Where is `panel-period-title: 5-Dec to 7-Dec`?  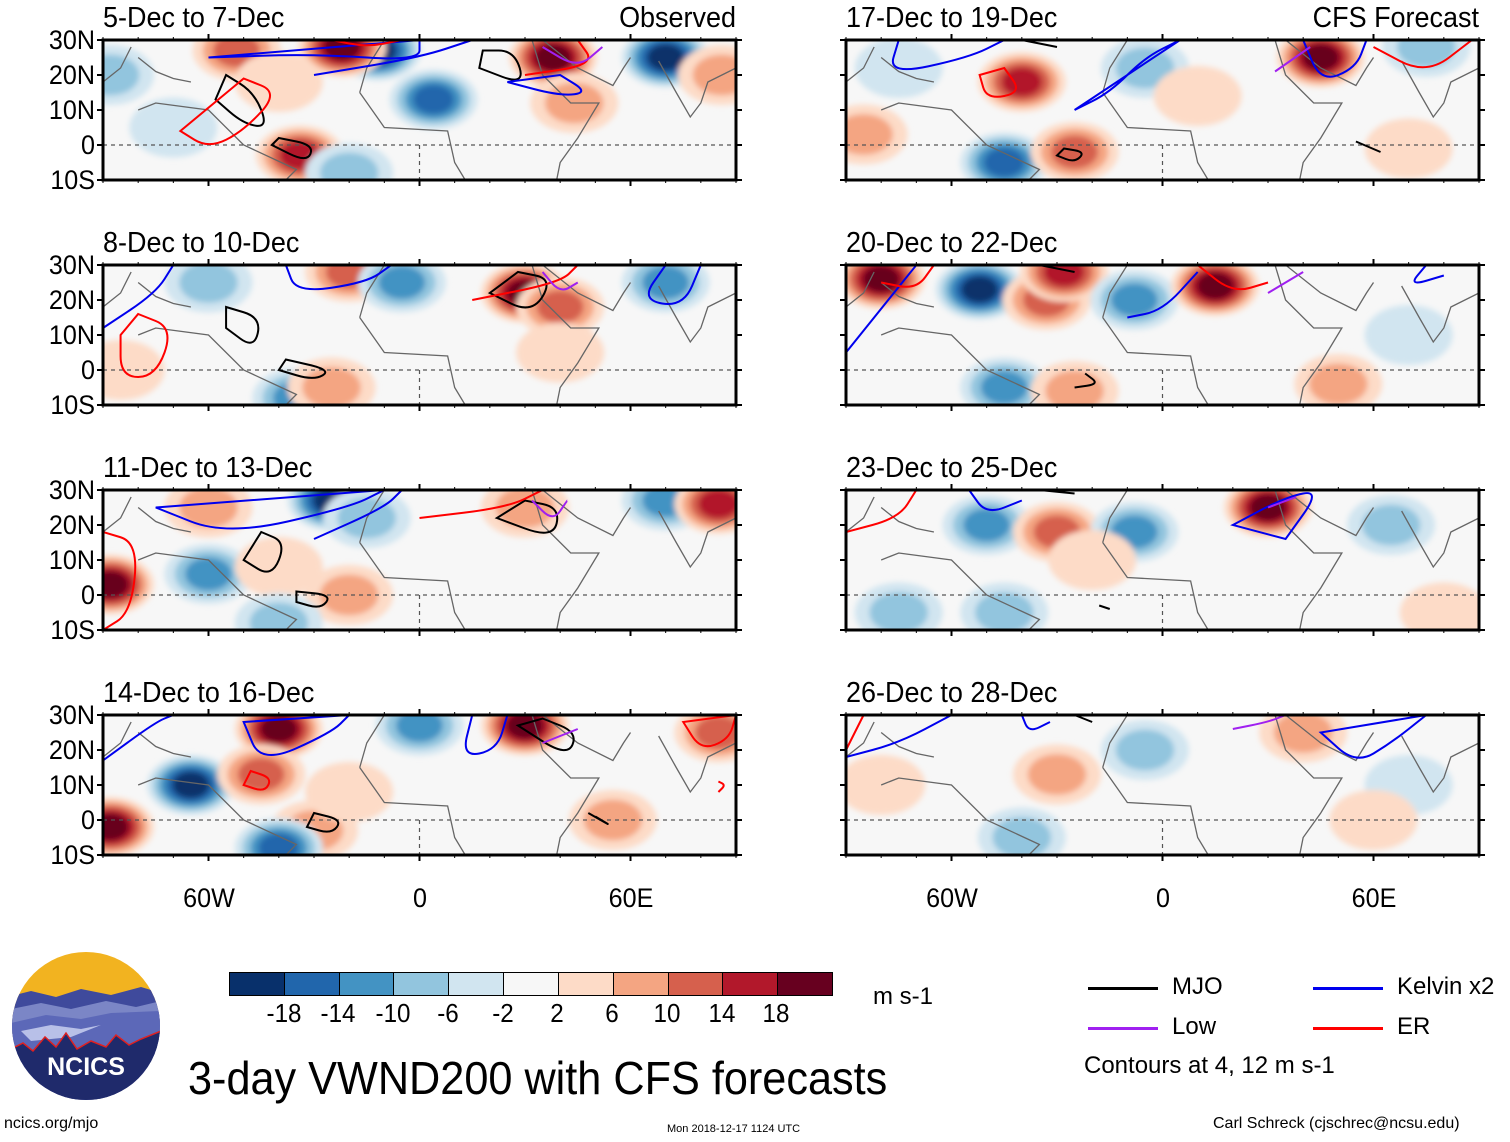 panel-period-title: 5-Dec to 7-Dec is located at coordinates (194, 18).